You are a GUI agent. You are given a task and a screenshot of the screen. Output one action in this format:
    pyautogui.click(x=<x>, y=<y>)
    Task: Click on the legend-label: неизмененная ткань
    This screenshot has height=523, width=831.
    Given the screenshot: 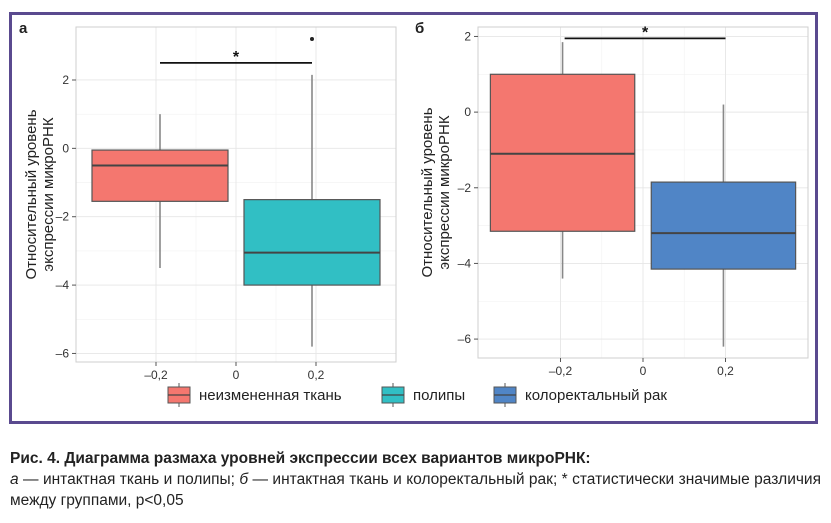 What is the action you would take?
    pyautogui.click(x=270, y=395)
    